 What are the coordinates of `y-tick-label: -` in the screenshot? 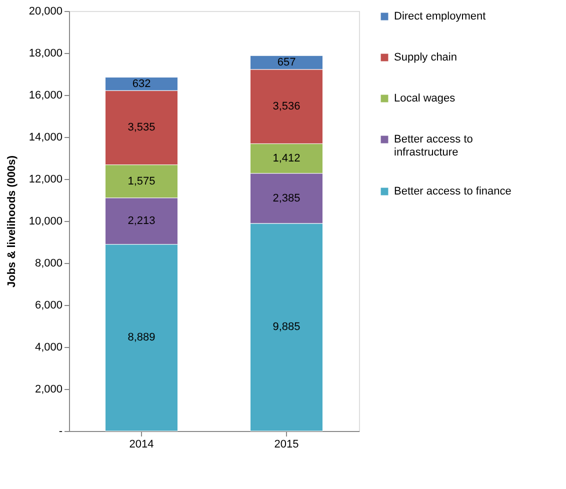 It's located at (60, 432).